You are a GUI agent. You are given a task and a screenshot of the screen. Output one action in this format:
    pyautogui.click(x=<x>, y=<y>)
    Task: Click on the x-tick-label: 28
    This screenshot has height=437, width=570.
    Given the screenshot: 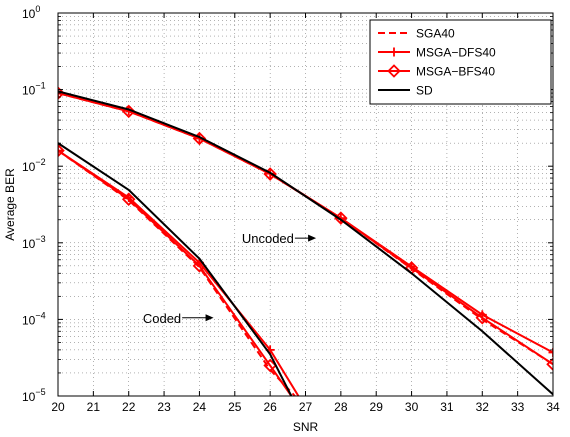 What is the action you would take?
    pyautogui.click(x=341, y=407)
    